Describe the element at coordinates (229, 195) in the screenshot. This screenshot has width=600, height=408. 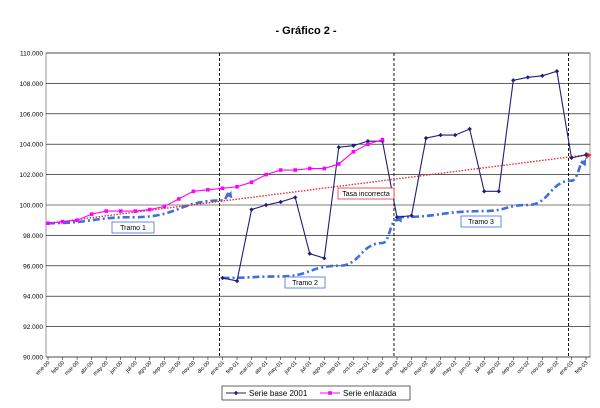
I see `arrowhead-tramo1` at that location.